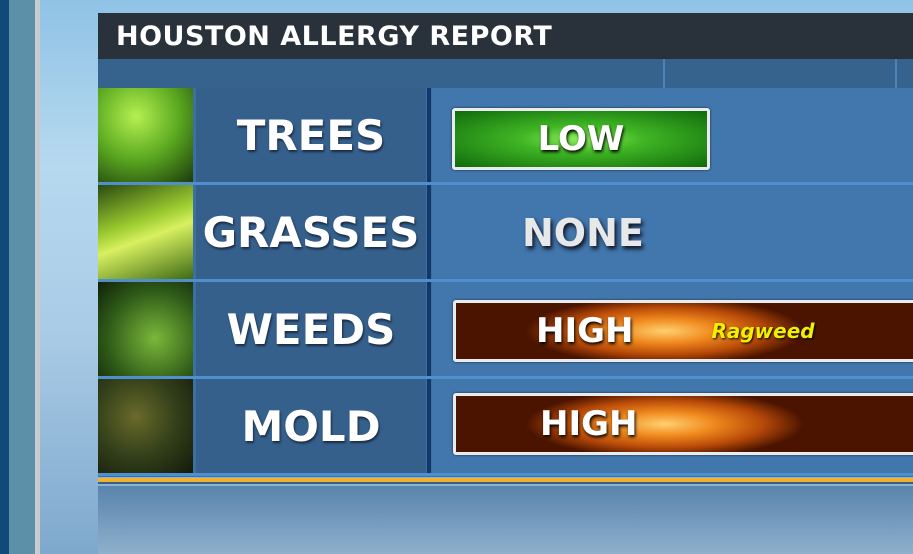 This screenshot has height=554, width=913. I want to click on level-cell: HIGH Ragweed, so click(672, 329).